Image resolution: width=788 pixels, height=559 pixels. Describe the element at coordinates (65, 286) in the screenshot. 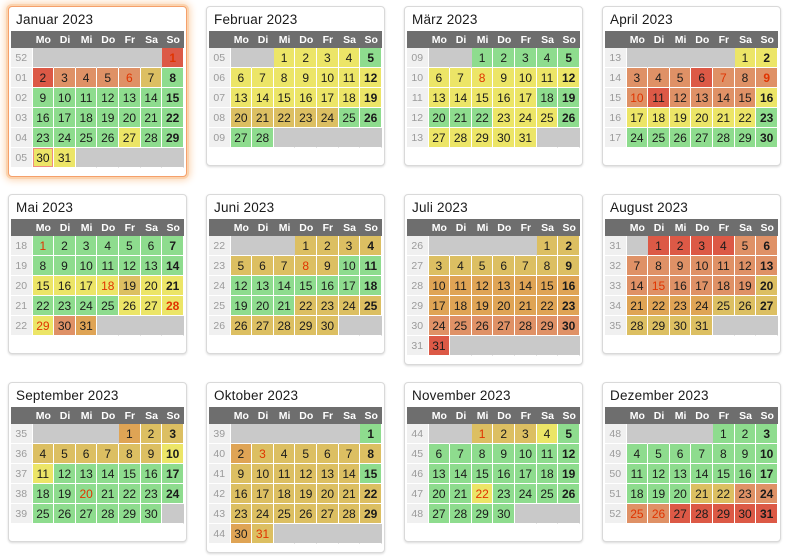

I see `day-cell: 16` at that location.